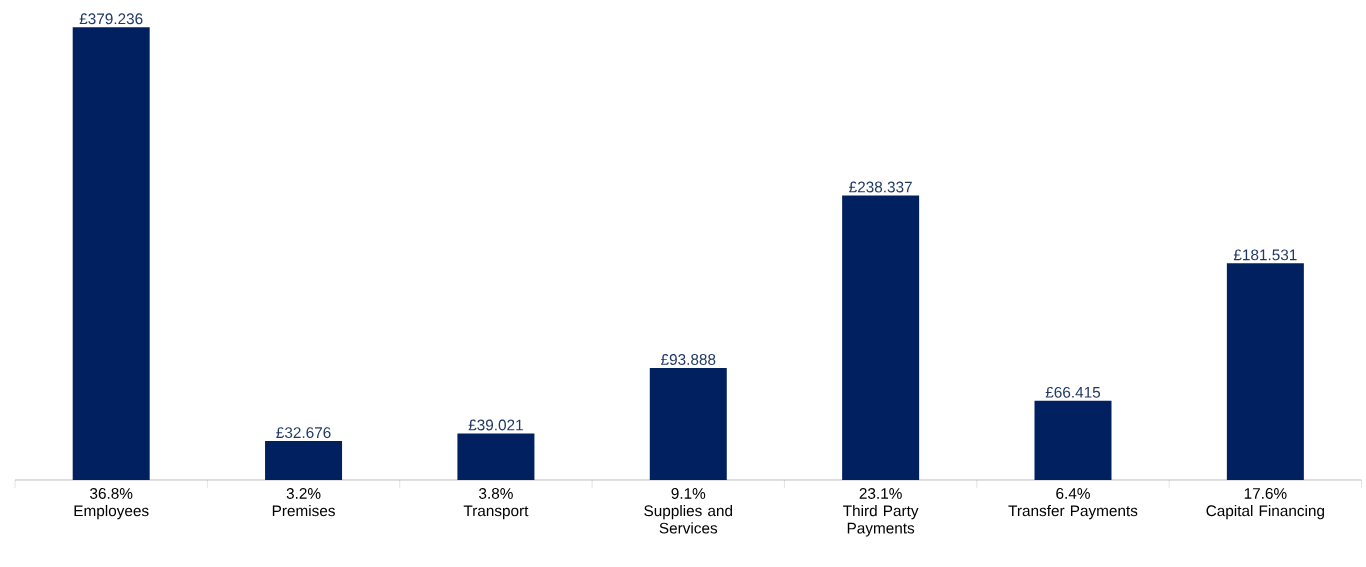 The height and width of the screenshot is (567, 1366). What do you see at coordinates (880, 187) in the screenshot?
I see `data-label: £238.337` at bounding box center [880, 187].